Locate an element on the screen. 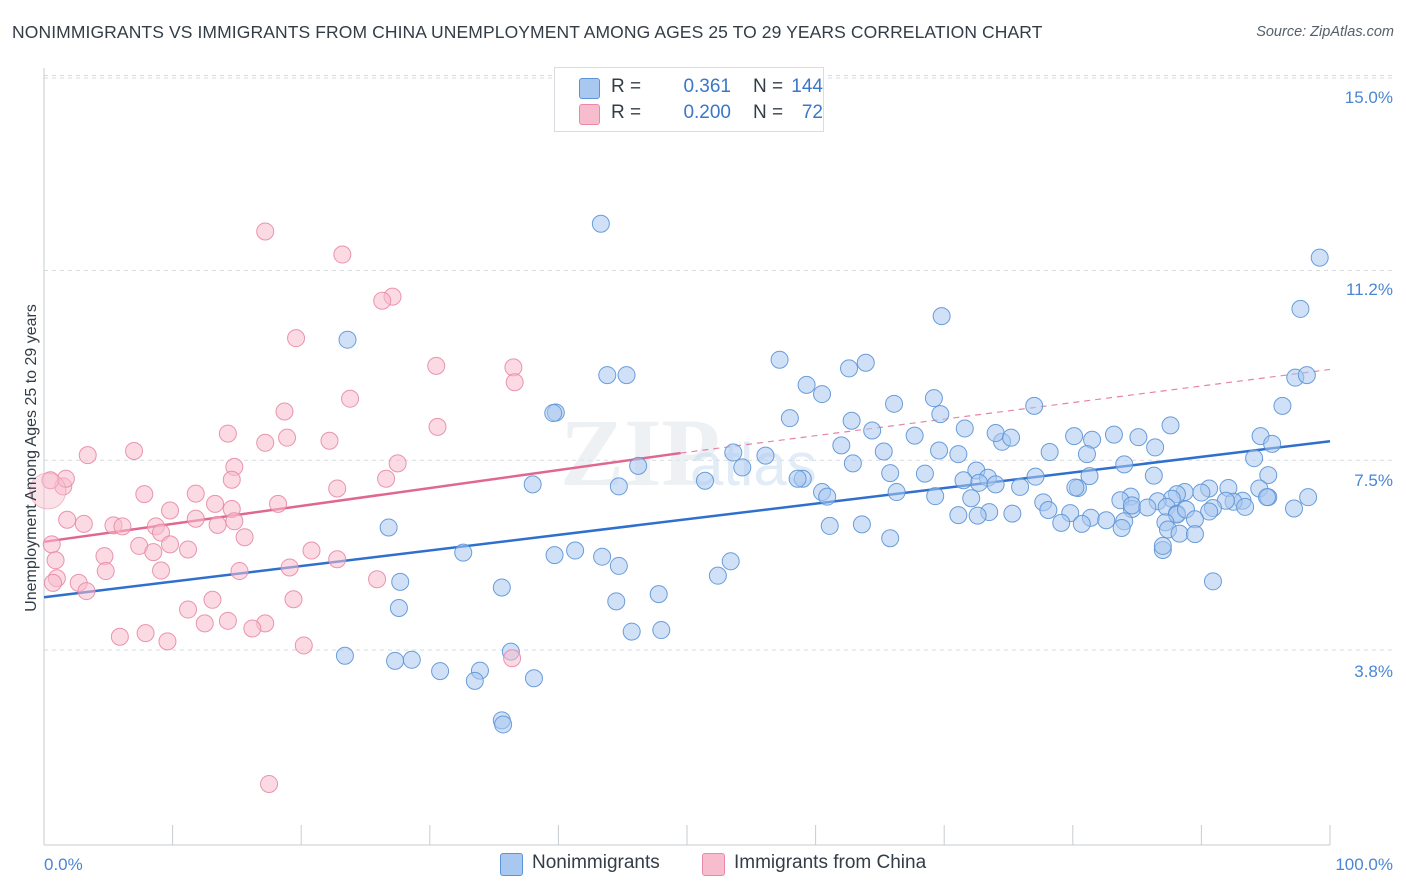  source-credit: Source: ZipAtlas.com is located at coordinates (1325, 32).